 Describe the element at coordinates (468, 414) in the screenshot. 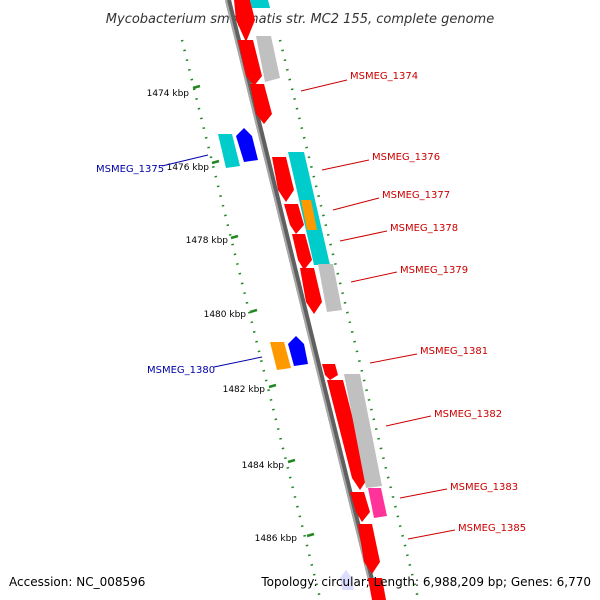

I see `gene-label: MSMEG_1382` at that location.